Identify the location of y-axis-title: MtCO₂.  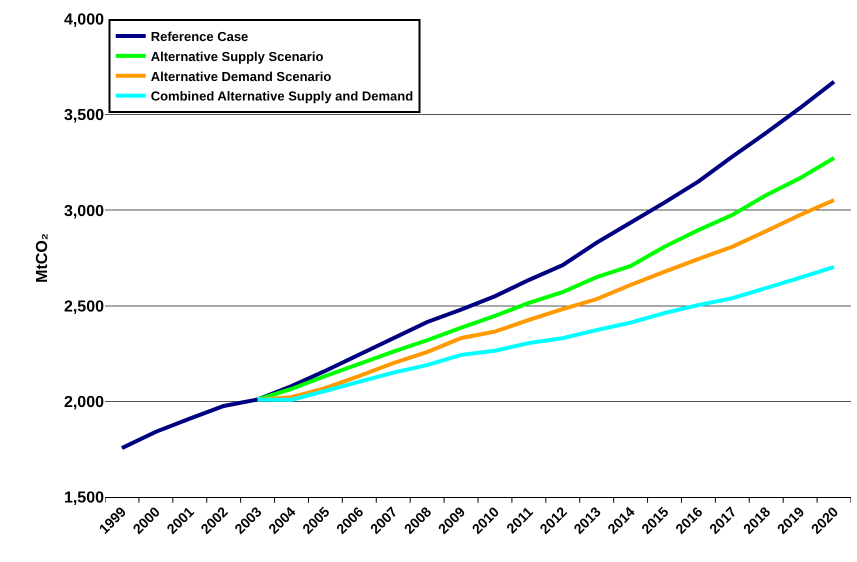
(42, 258).